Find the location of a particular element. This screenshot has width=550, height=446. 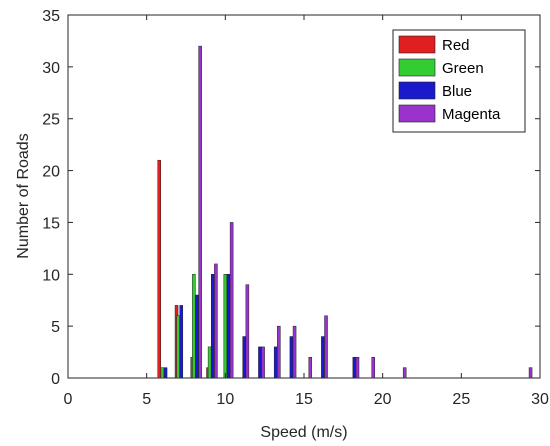

x-tick-label: 10 is located at coordinates (225, 399).